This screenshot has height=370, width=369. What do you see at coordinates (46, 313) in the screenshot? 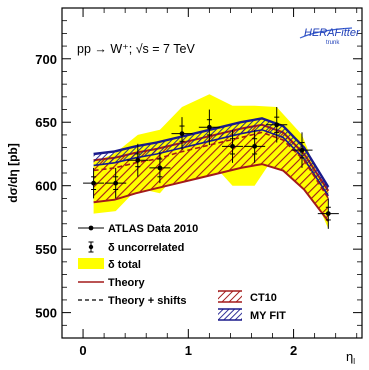
I see `y-tick-label: 500` at bounding box center [46, 313].